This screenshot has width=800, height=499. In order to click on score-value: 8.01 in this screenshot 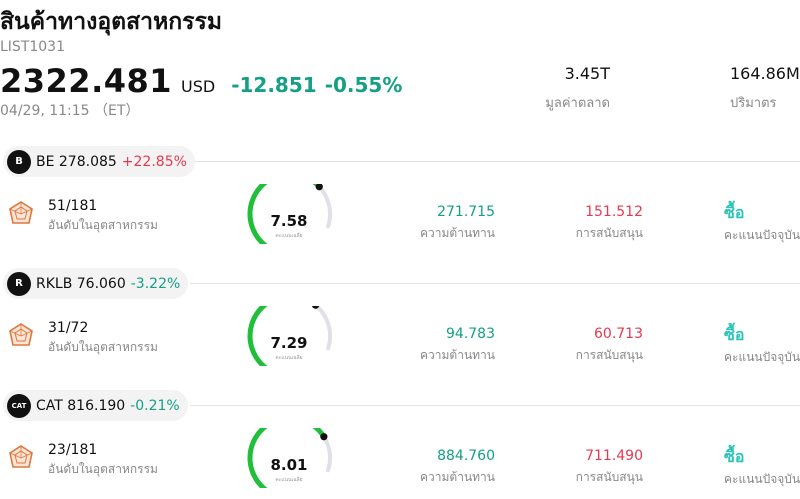, I will do `click(289, 465)`.